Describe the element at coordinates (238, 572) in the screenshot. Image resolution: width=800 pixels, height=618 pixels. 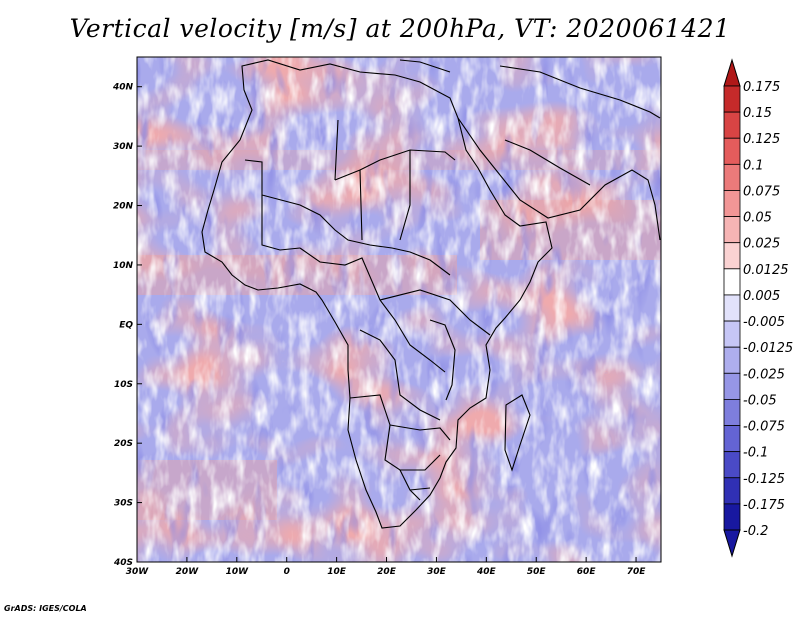
I see `lon-tick-label: 10W` at that location.